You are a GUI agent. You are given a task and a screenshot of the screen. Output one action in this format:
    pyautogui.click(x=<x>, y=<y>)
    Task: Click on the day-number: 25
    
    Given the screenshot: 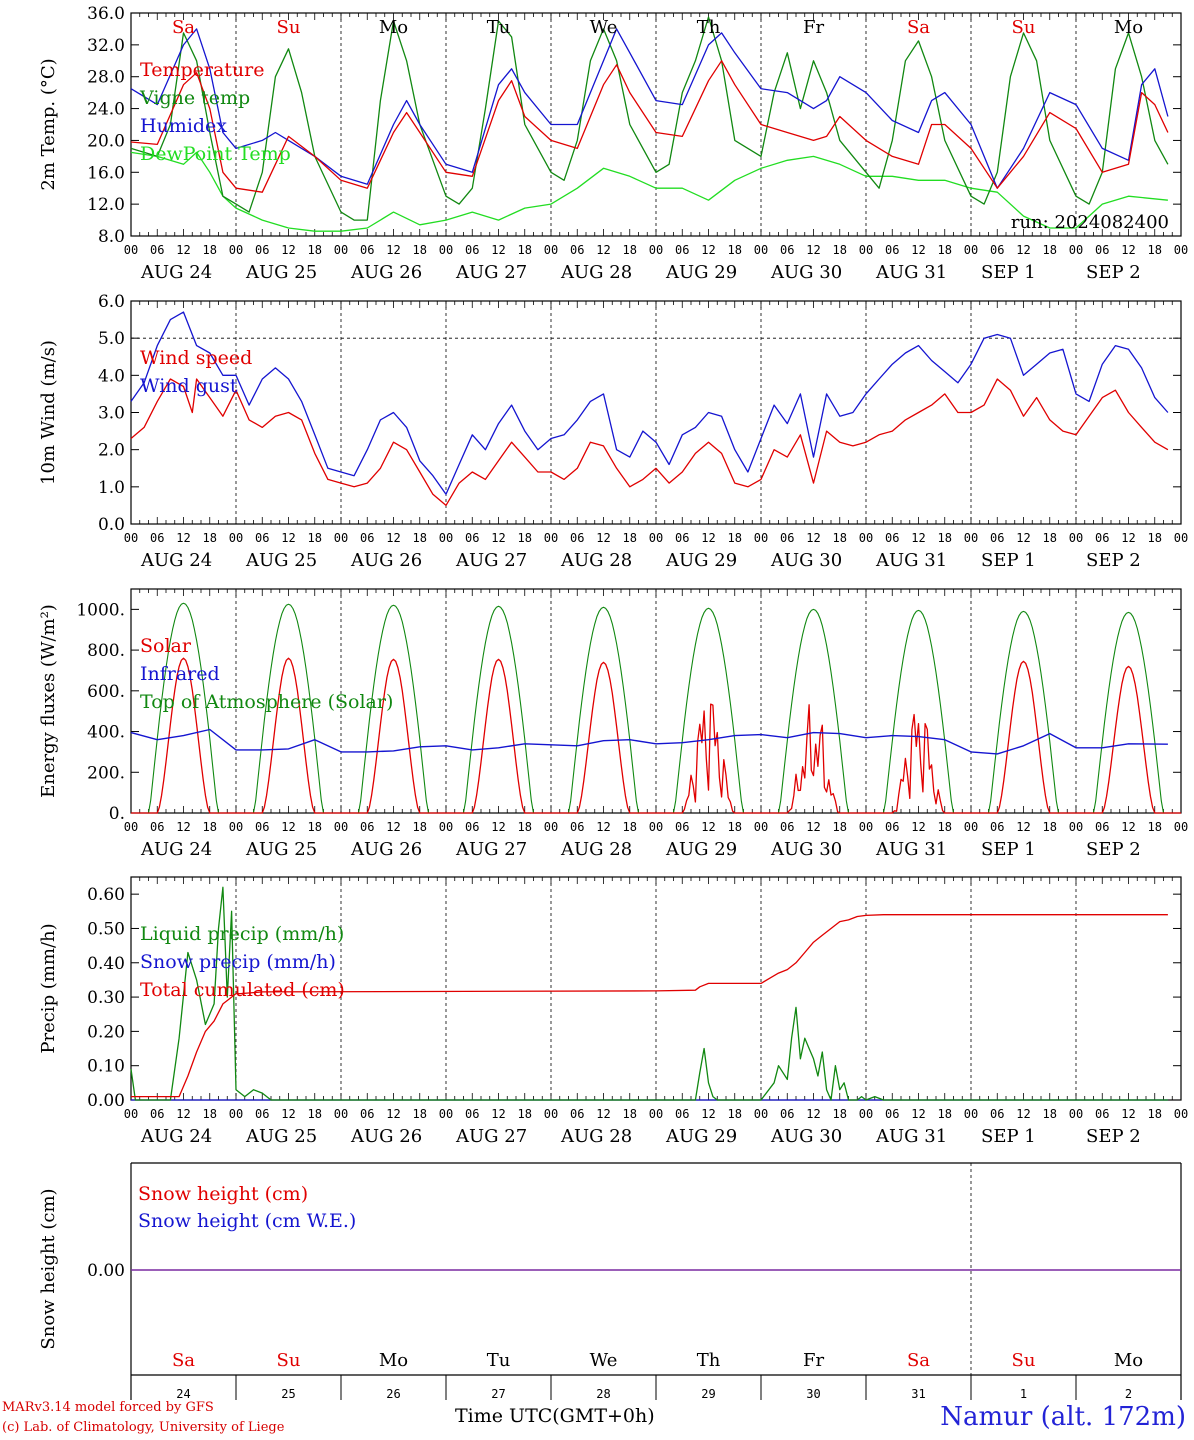 What is the action you would take?
    pyautogui.click(x=288, y=1394)
    